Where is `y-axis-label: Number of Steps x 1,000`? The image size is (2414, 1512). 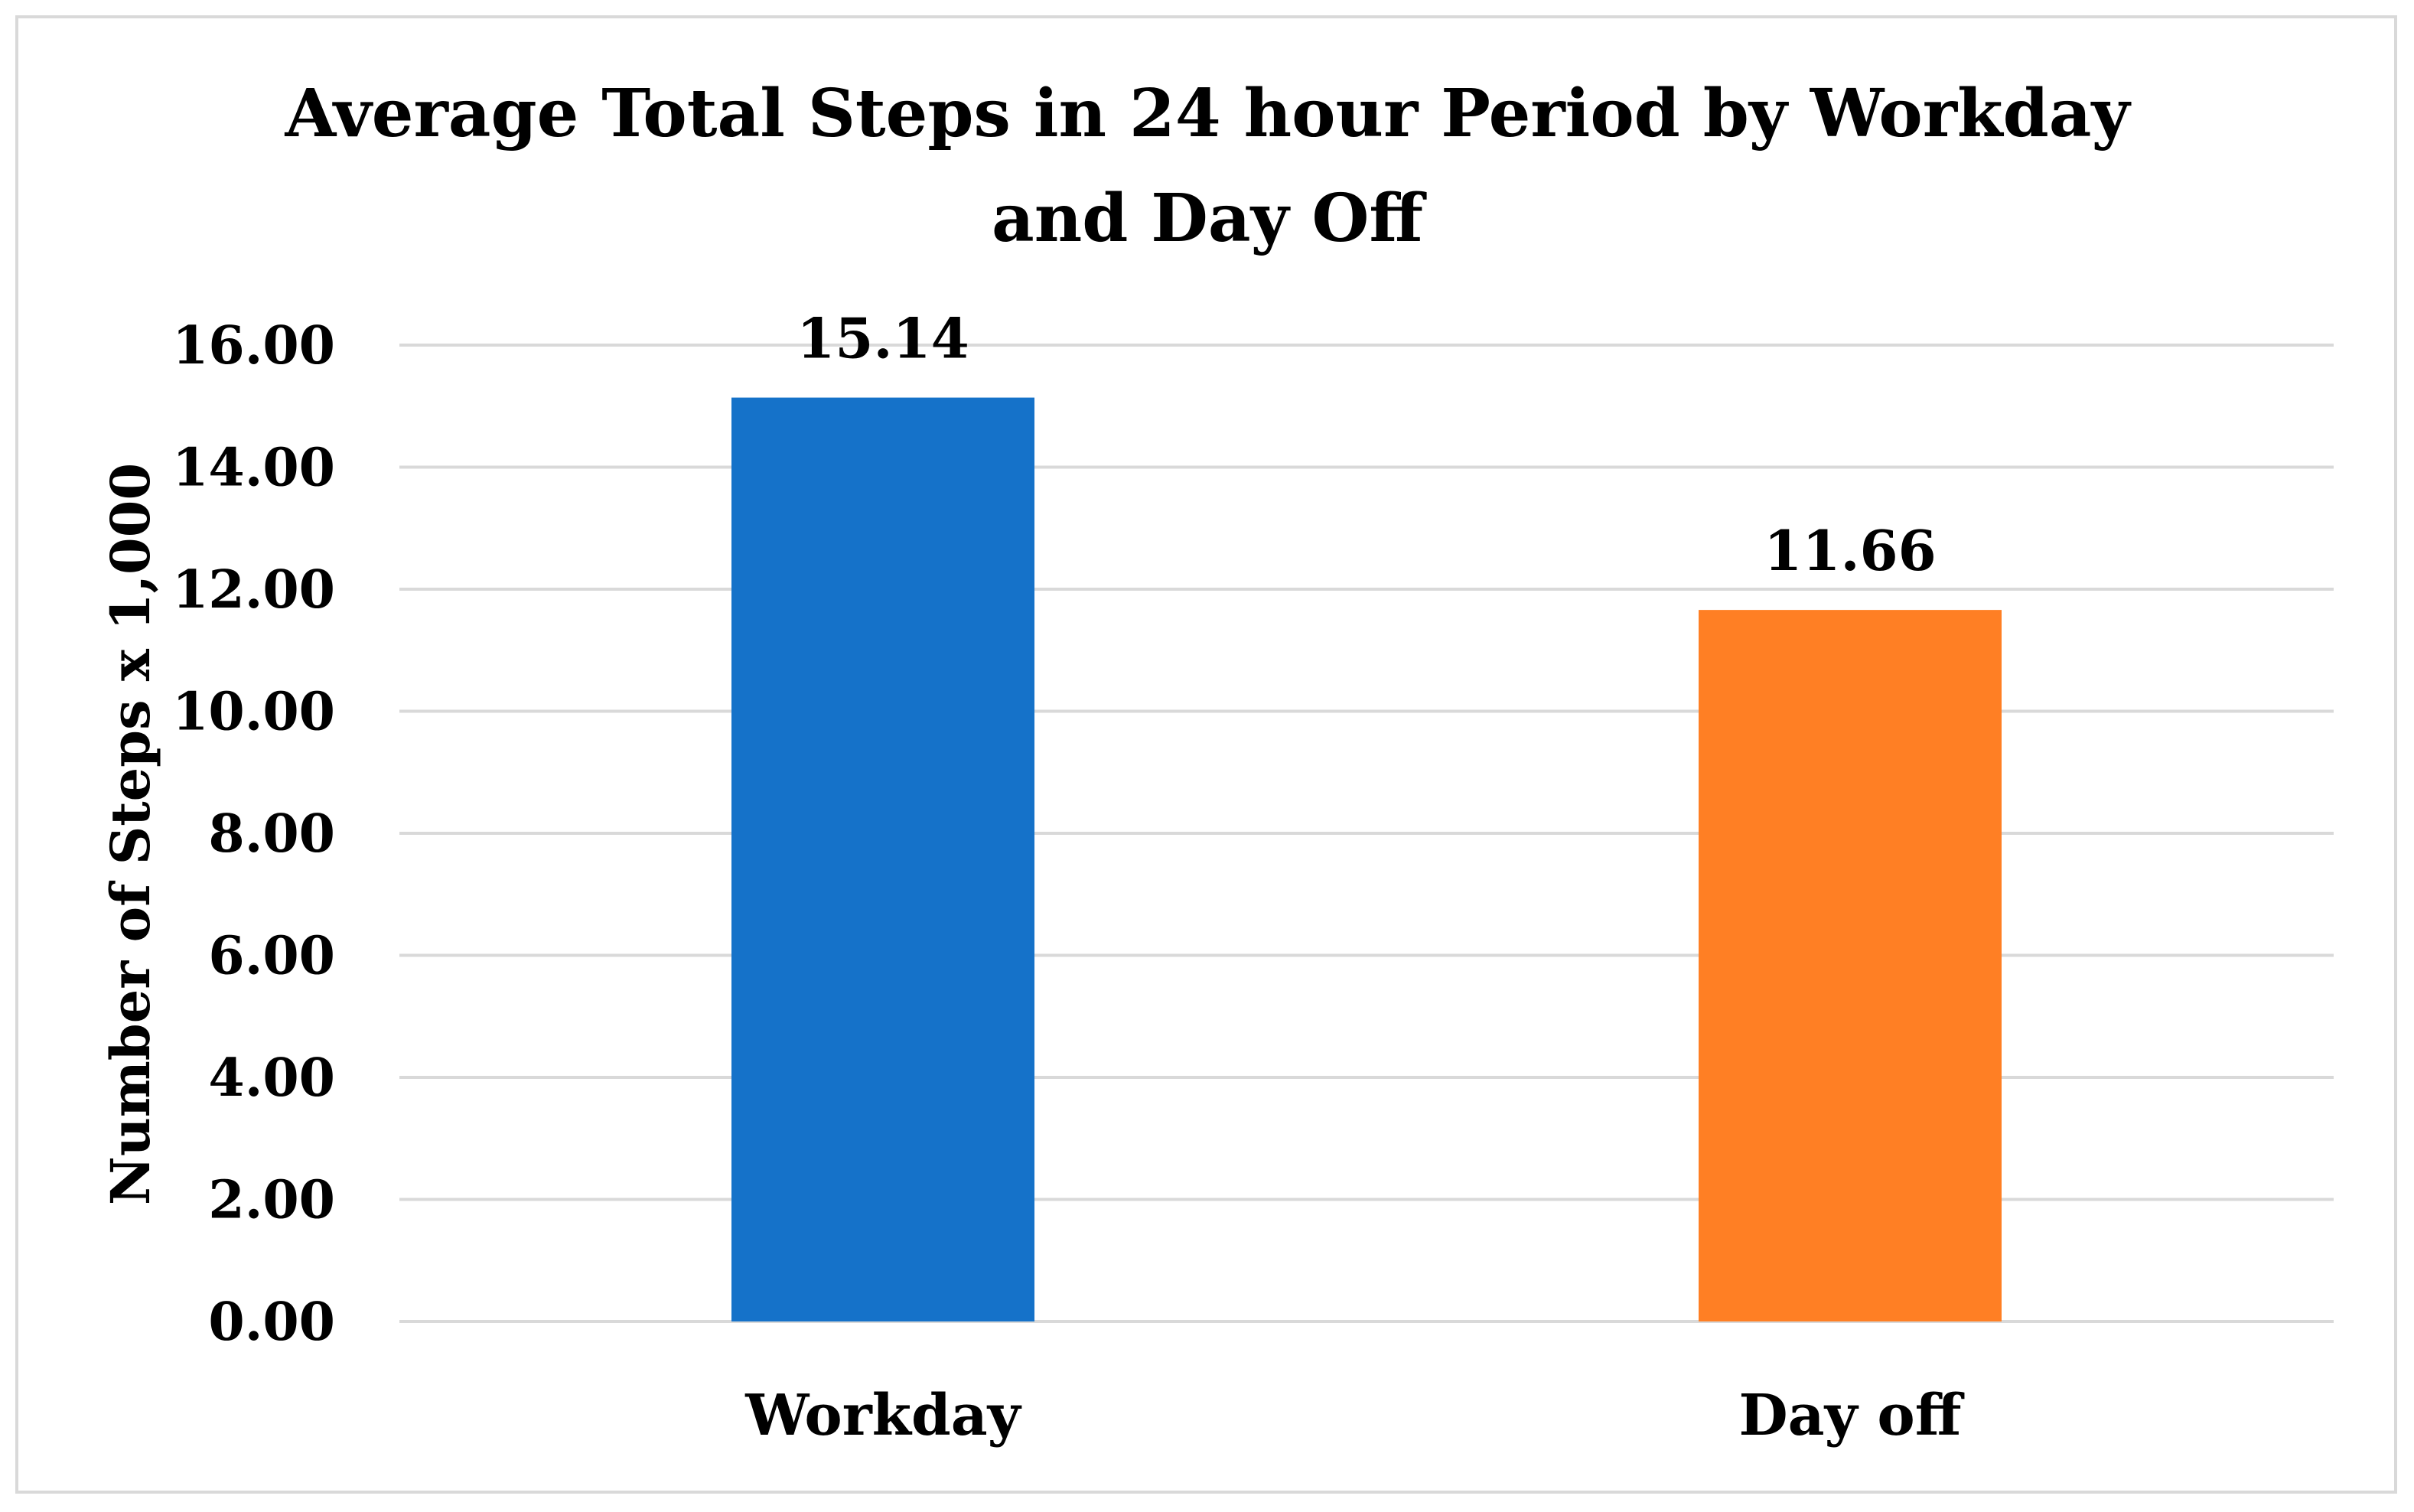
y-axis-label: Number of Steps x 1,000 is located at coordinates (130, 834).